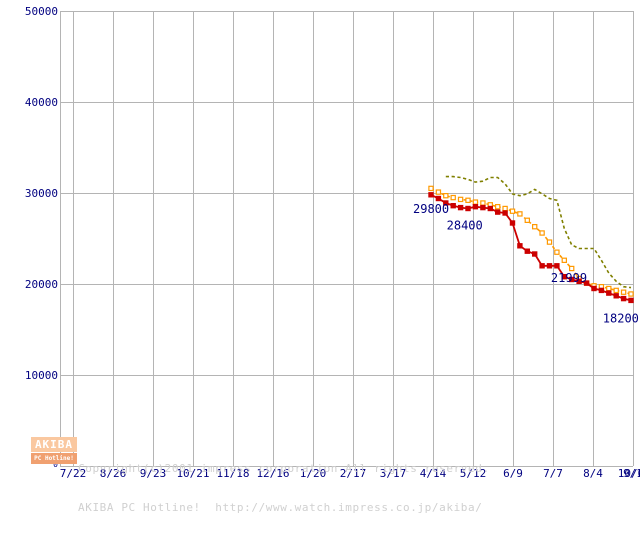 The image size is (640, 540). I want to click on data-point-annotations: 29800 28400 21999 18200, so click(526, 264).